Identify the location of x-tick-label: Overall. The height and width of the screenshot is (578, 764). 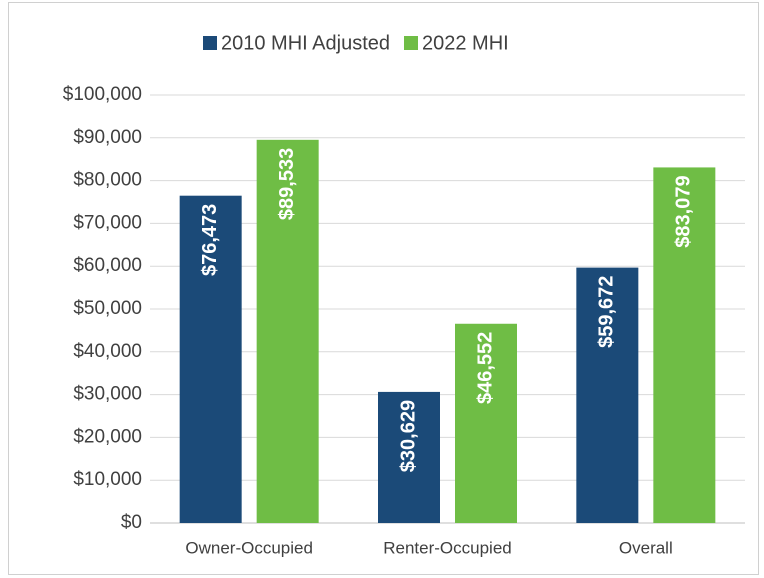
(646, 547).